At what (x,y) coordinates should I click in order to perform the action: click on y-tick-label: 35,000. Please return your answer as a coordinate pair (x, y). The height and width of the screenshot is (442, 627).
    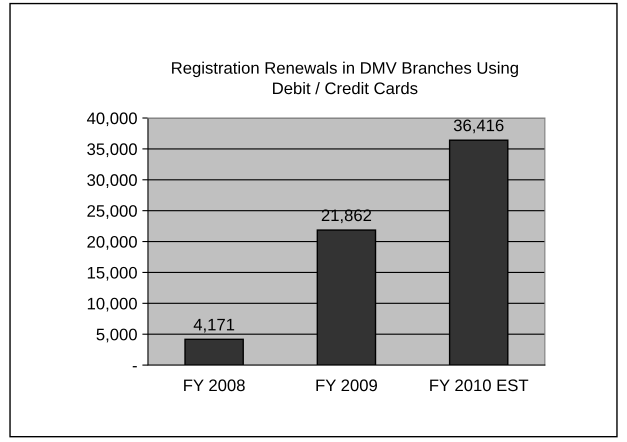
    Looking at the image, I should click on (112, 150).